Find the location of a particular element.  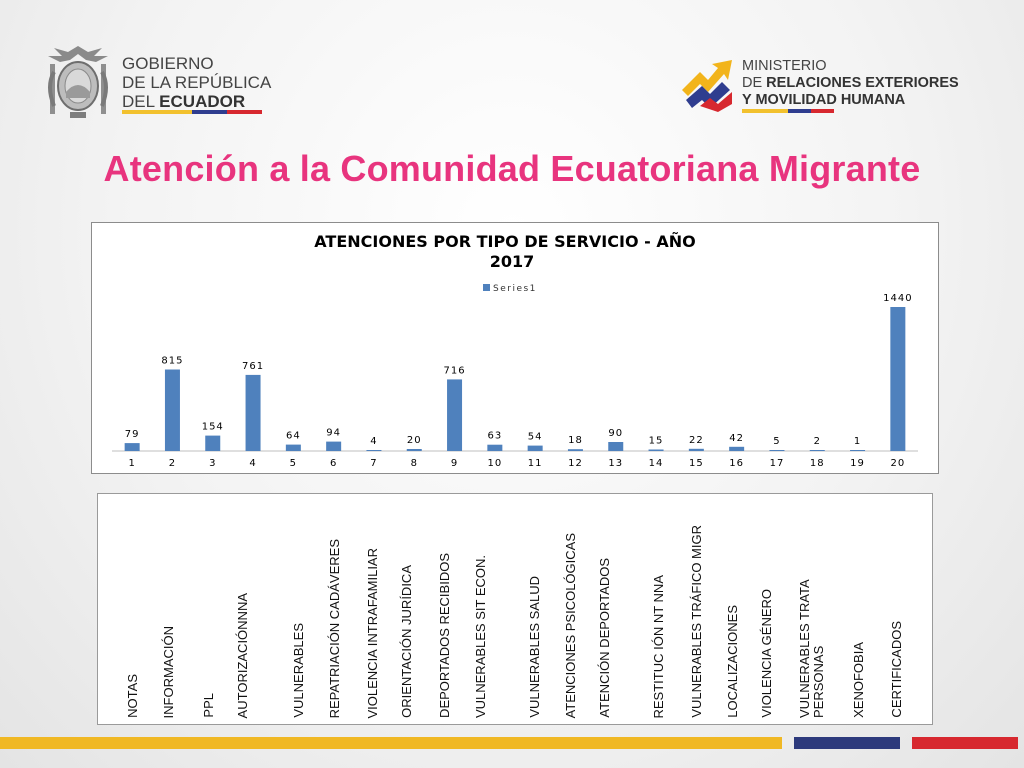

value-label-17: 5 is located at coordinates (776, 441).